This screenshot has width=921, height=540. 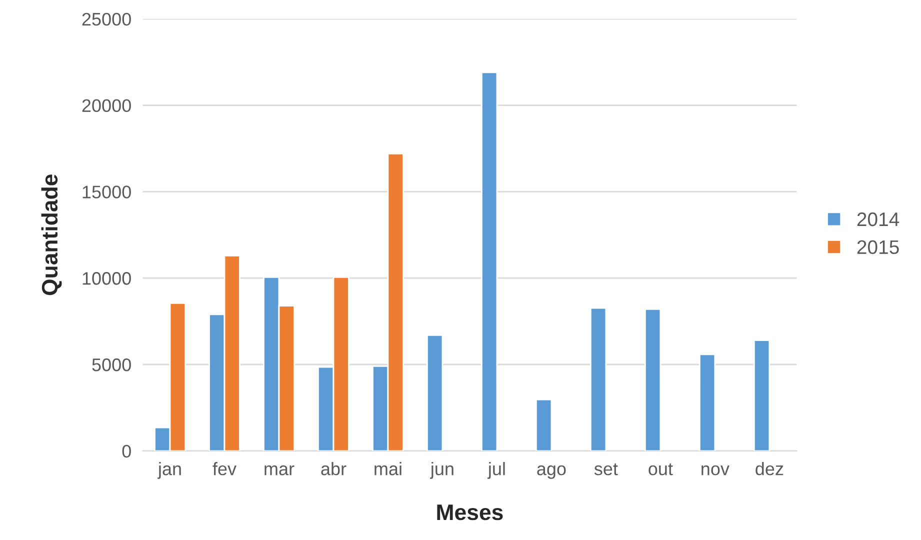 What do you see at coordinates (470, 512) in the screenshot?
I see `x-axis-title: Meses` at bounding box center [470, 512].